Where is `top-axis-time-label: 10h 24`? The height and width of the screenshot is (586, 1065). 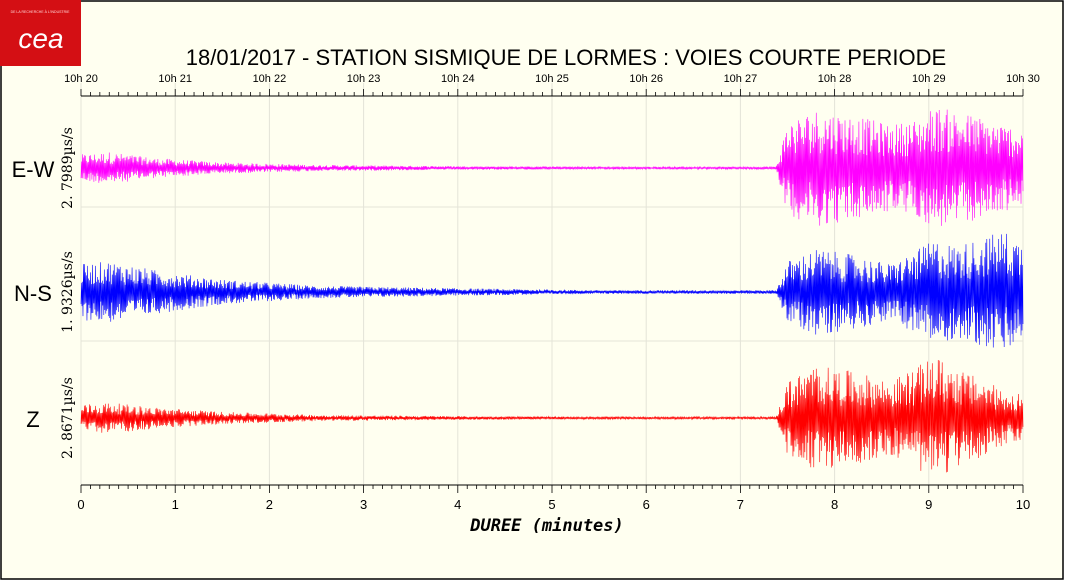 top-axis-time-label: 10h 24 is located at coordinates (458, 79).